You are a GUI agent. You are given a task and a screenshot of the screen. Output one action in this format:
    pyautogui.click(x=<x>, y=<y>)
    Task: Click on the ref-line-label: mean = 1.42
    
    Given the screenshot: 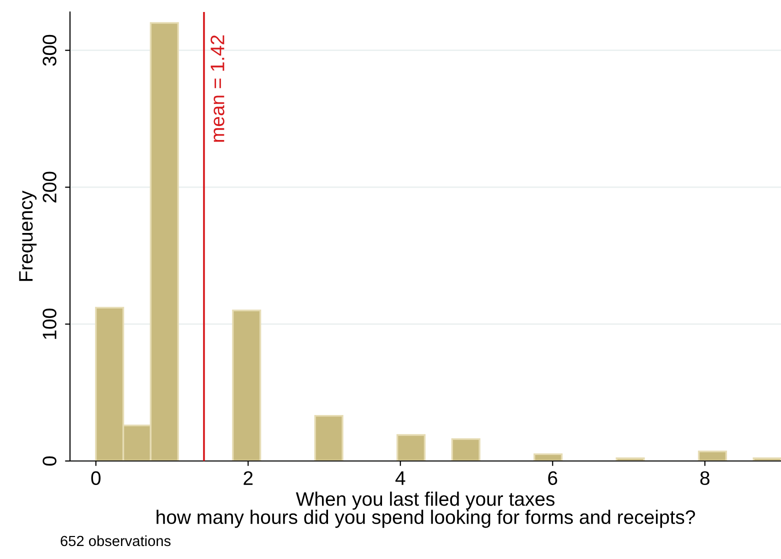 What is the action you would take?
    pyautogui.click(x=217, y=88)
    